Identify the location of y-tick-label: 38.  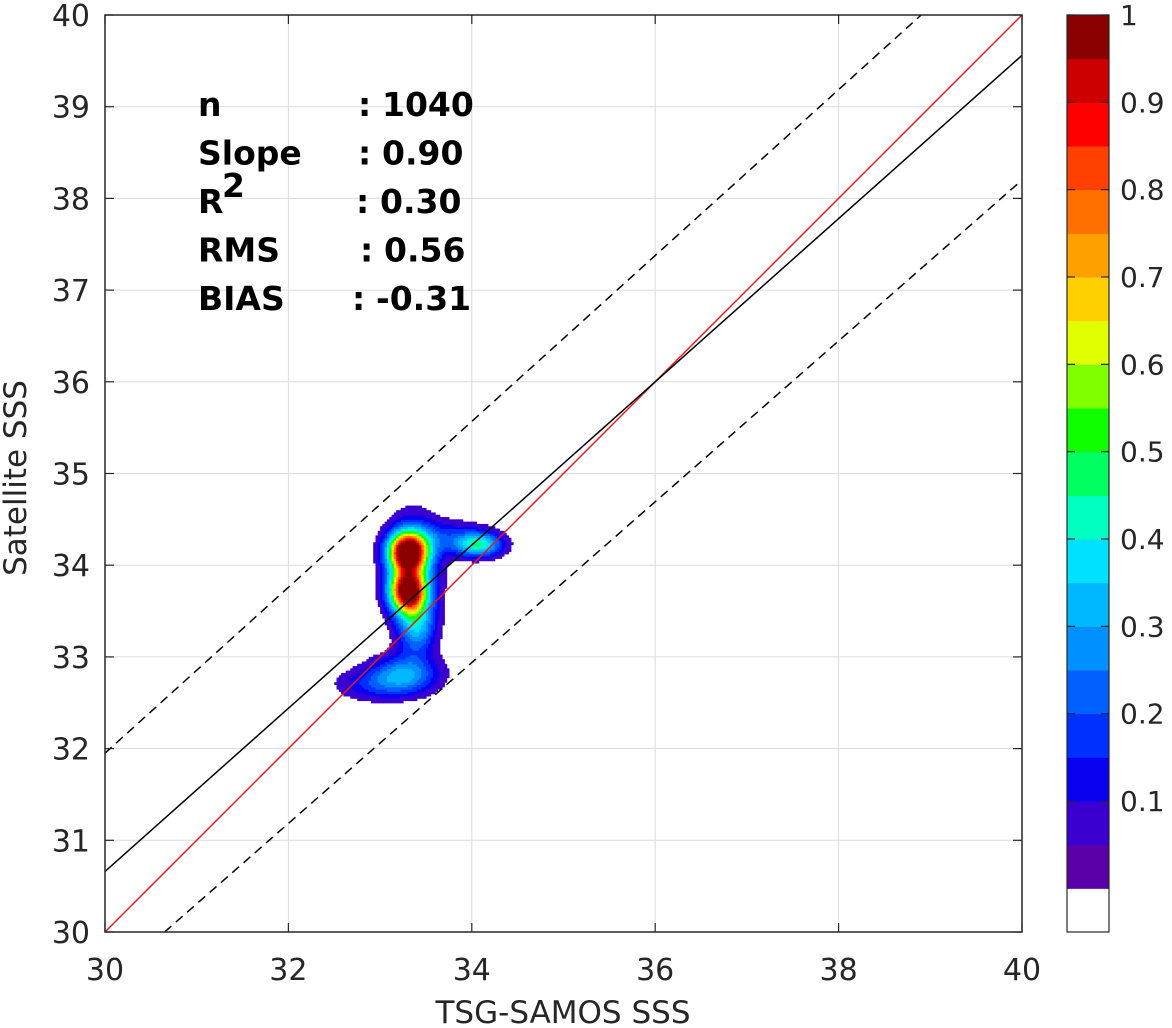
(71, 199).